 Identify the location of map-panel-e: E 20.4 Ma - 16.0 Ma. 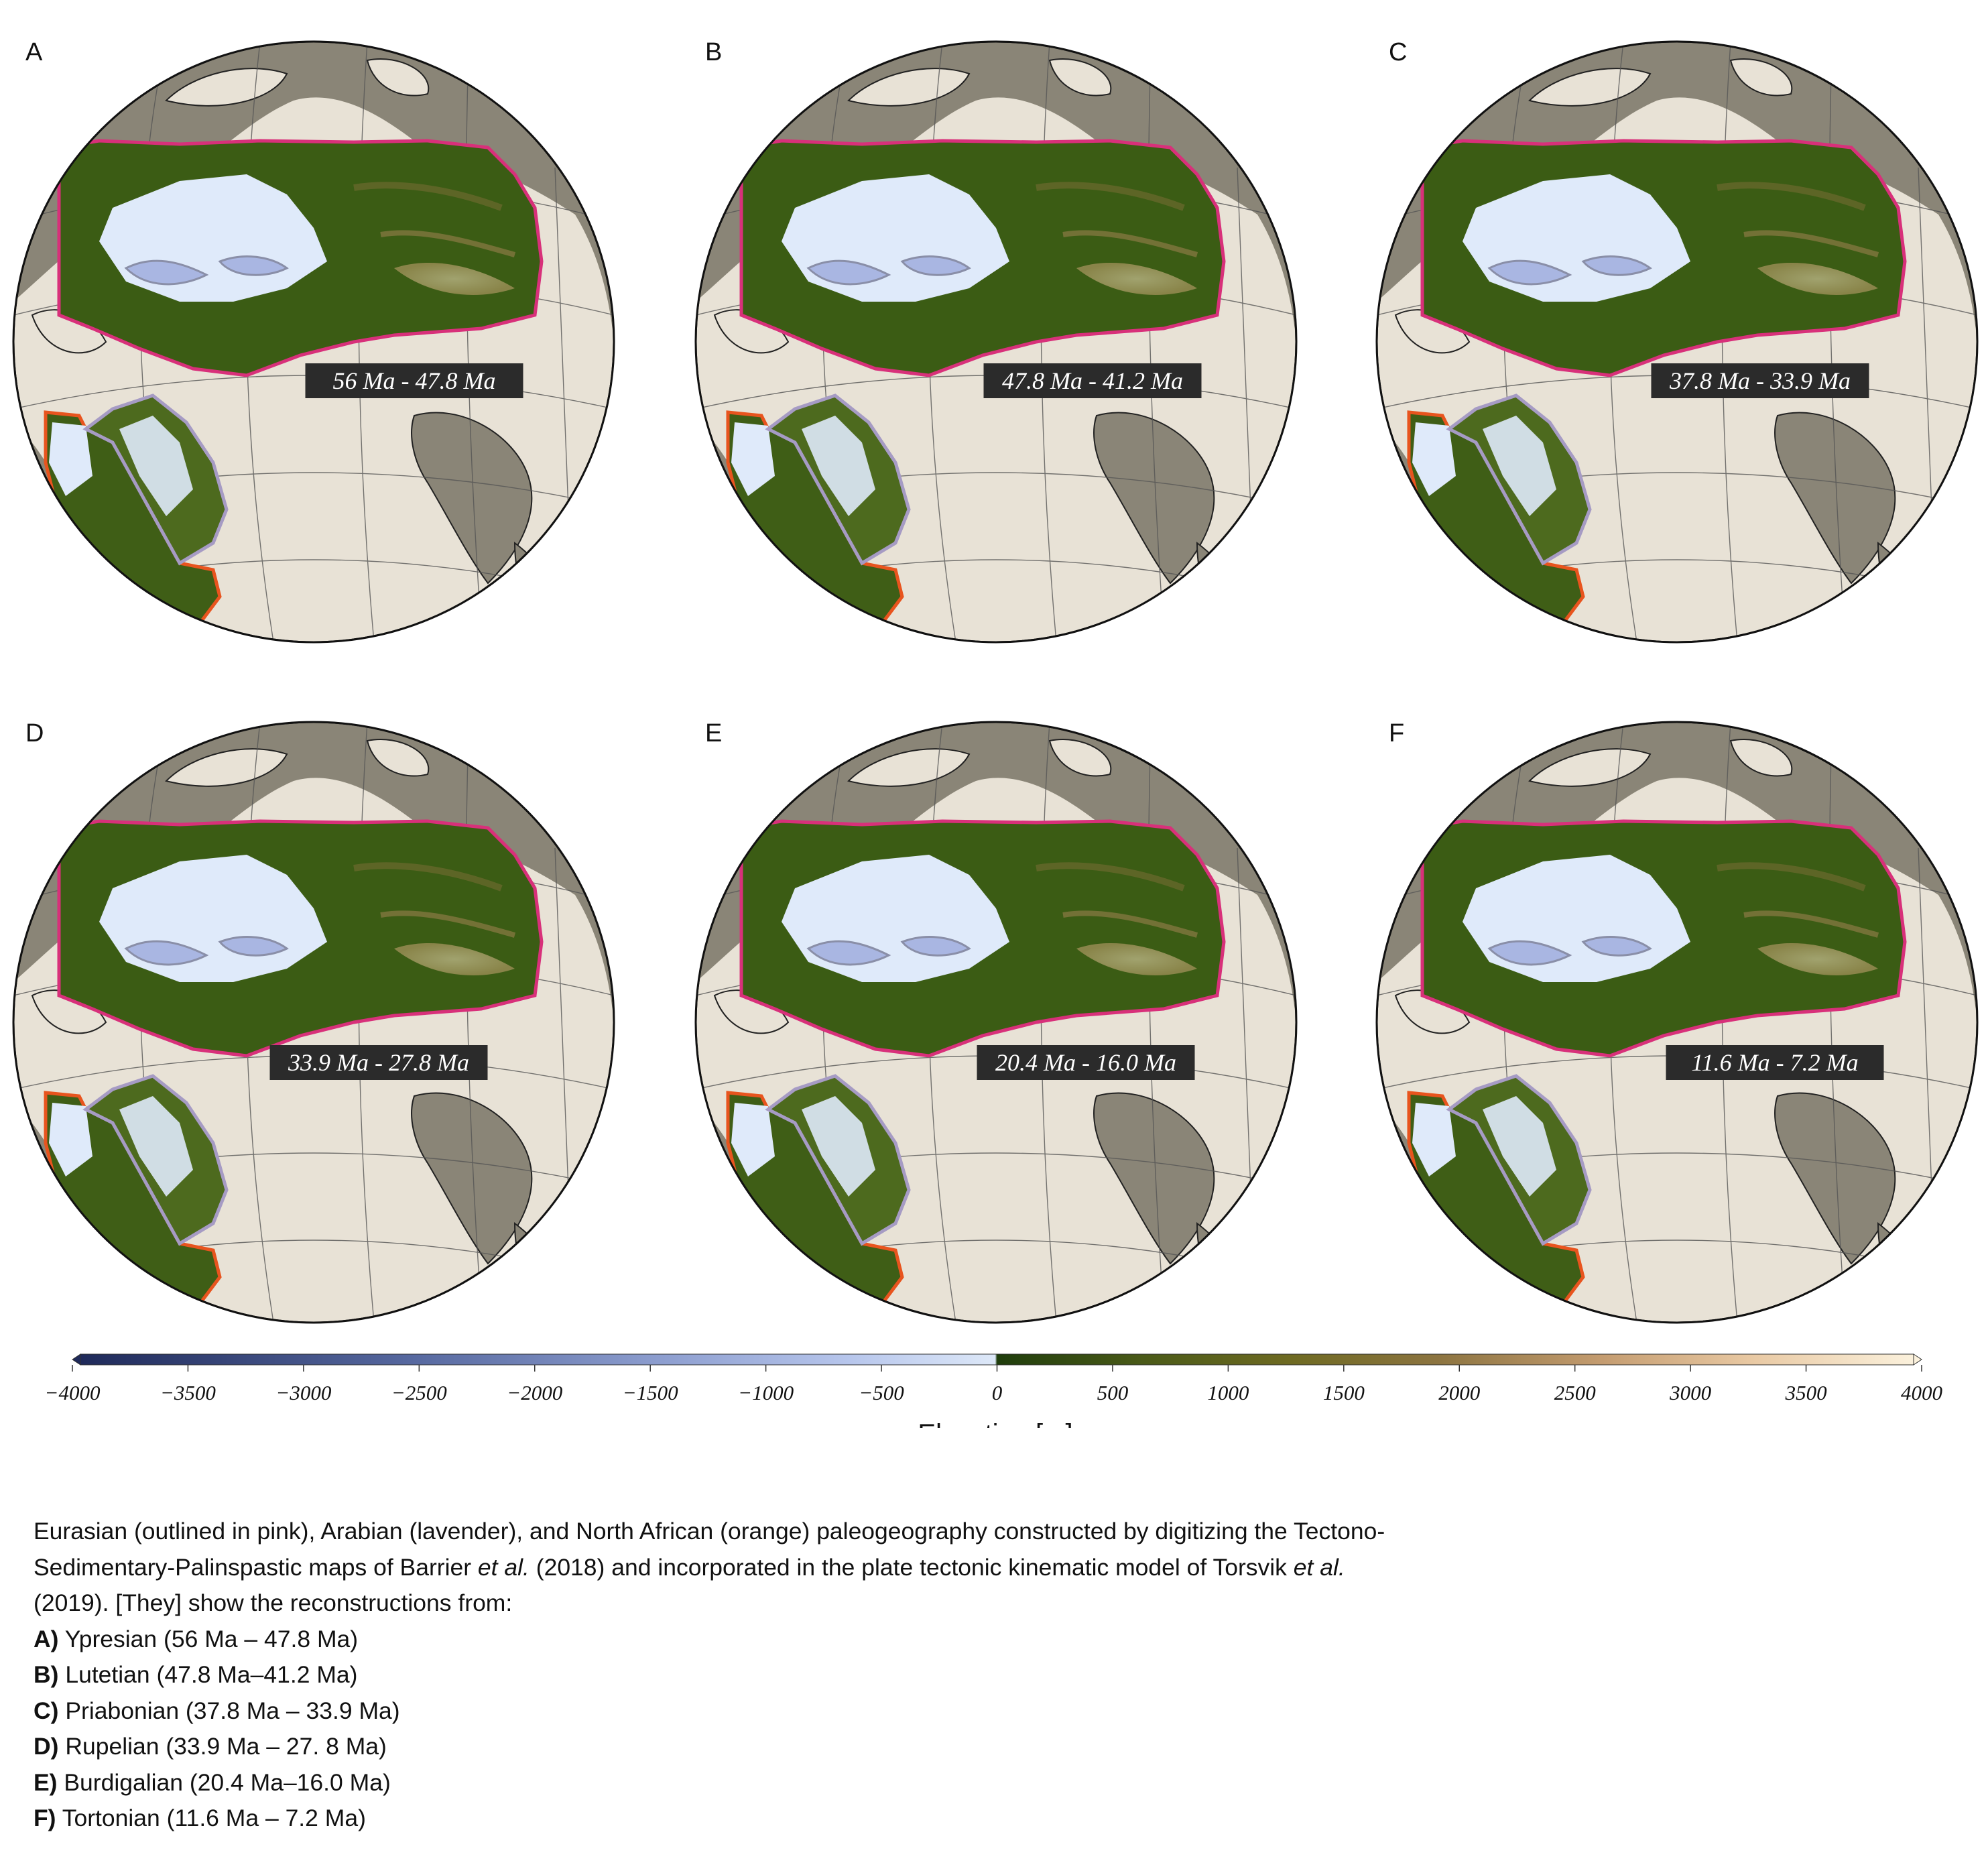
(996, 1021).